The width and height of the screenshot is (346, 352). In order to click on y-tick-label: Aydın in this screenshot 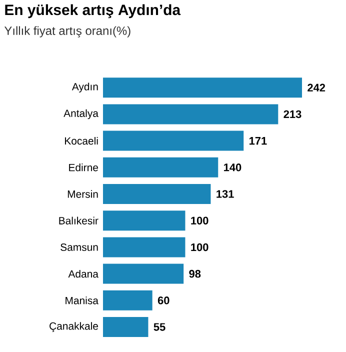, I will do `click(85, 87)`.